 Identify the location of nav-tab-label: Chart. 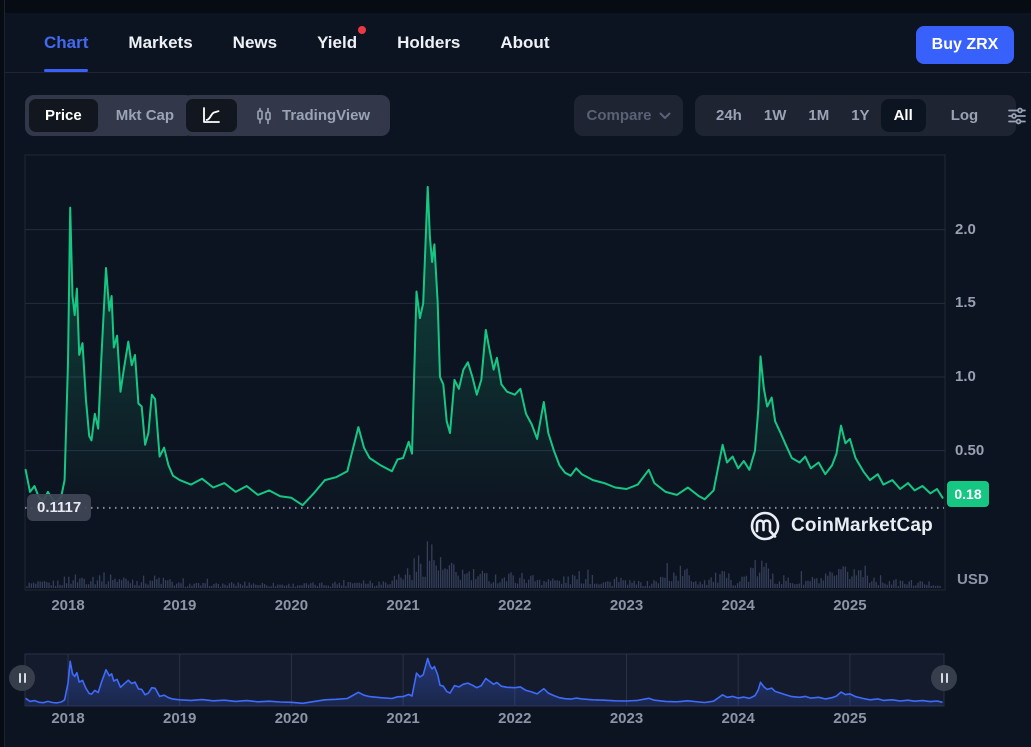
(66, 42).